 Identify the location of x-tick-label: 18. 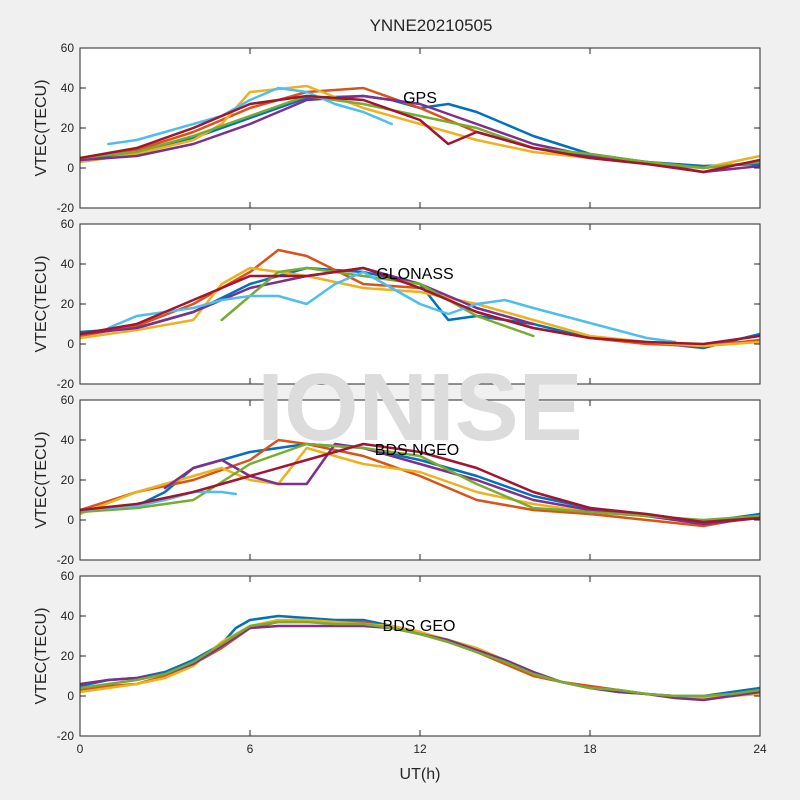
(590, 749).